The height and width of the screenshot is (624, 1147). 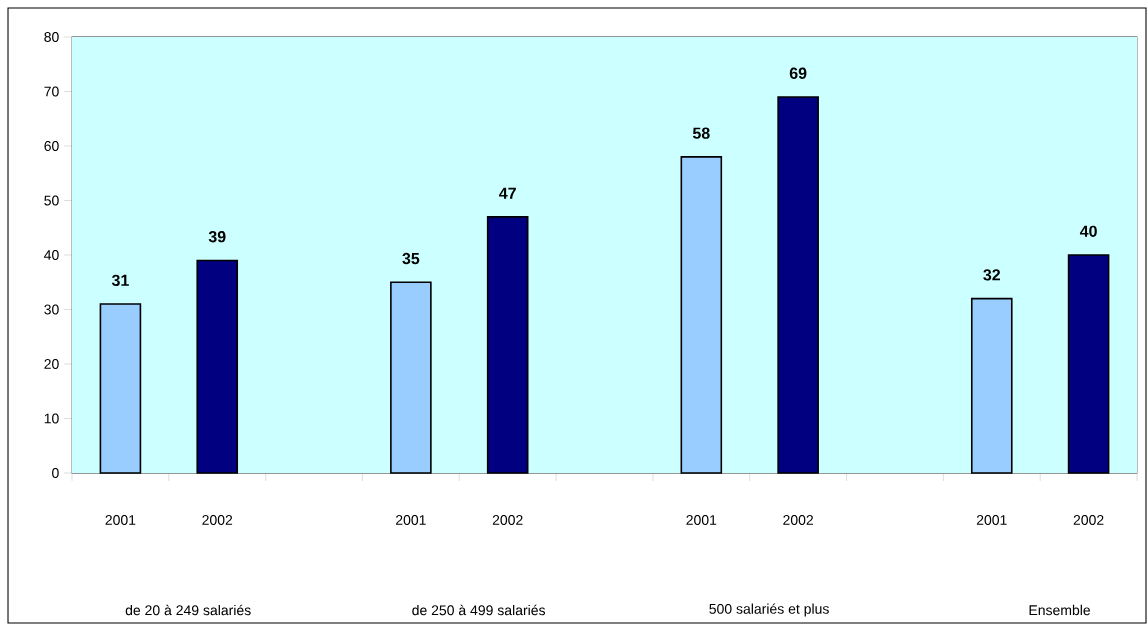 I want to click on data-label: 40, so click(x=1088, y=231).